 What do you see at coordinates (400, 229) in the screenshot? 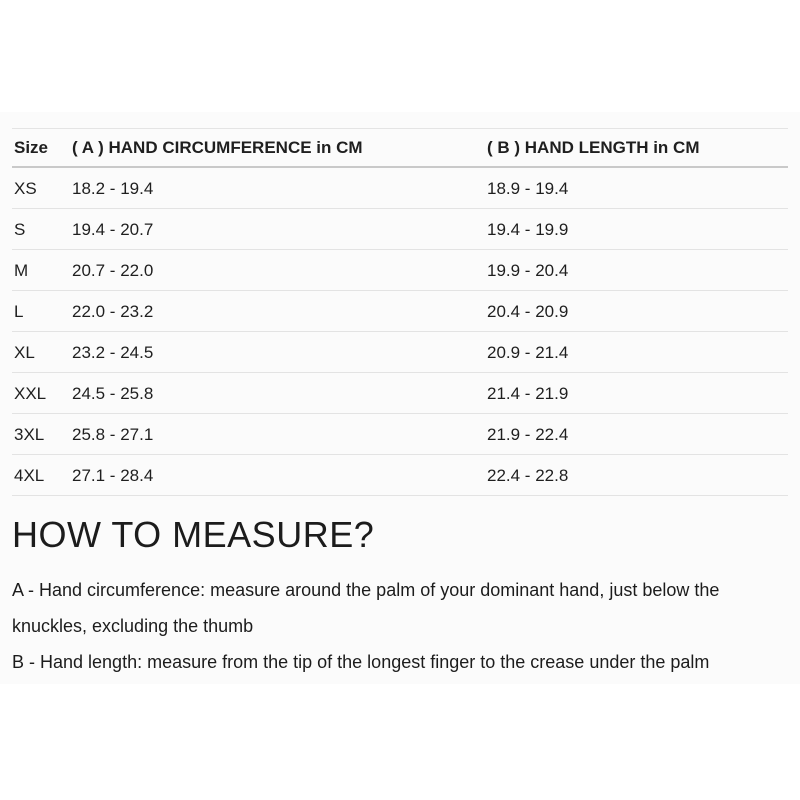
I see `table-row: S 19.4 - 20.7 19.4 - 19.9` at bounding box center [400, 229].